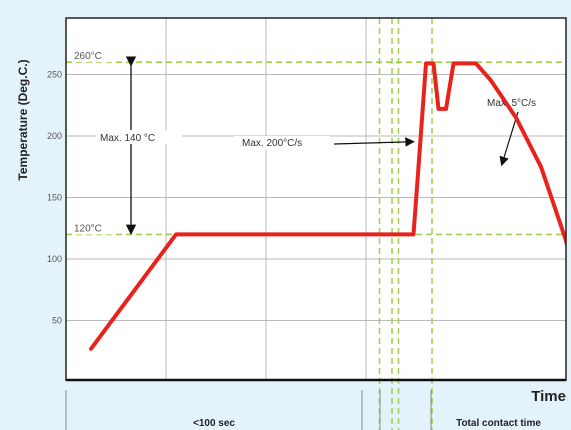  Describe the element at coordinates (272, 143) in the screenshot. I see `annotation-max-200: Max. 200°C/s` at that location.